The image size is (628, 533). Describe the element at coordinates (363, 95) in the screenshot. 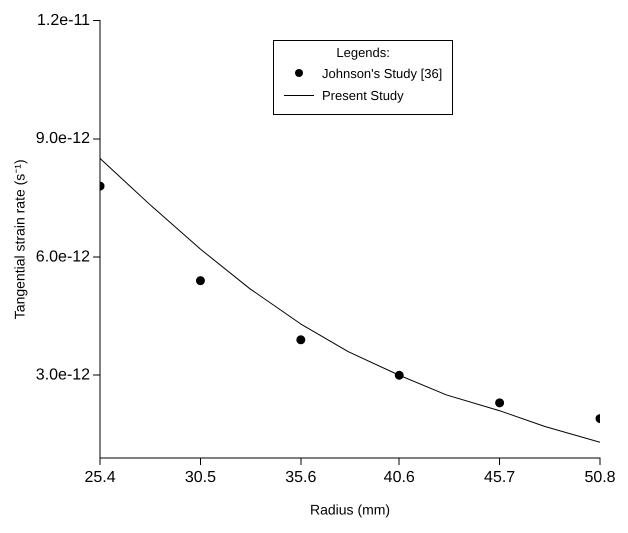

I see `legend-label: Present Study` at that location.